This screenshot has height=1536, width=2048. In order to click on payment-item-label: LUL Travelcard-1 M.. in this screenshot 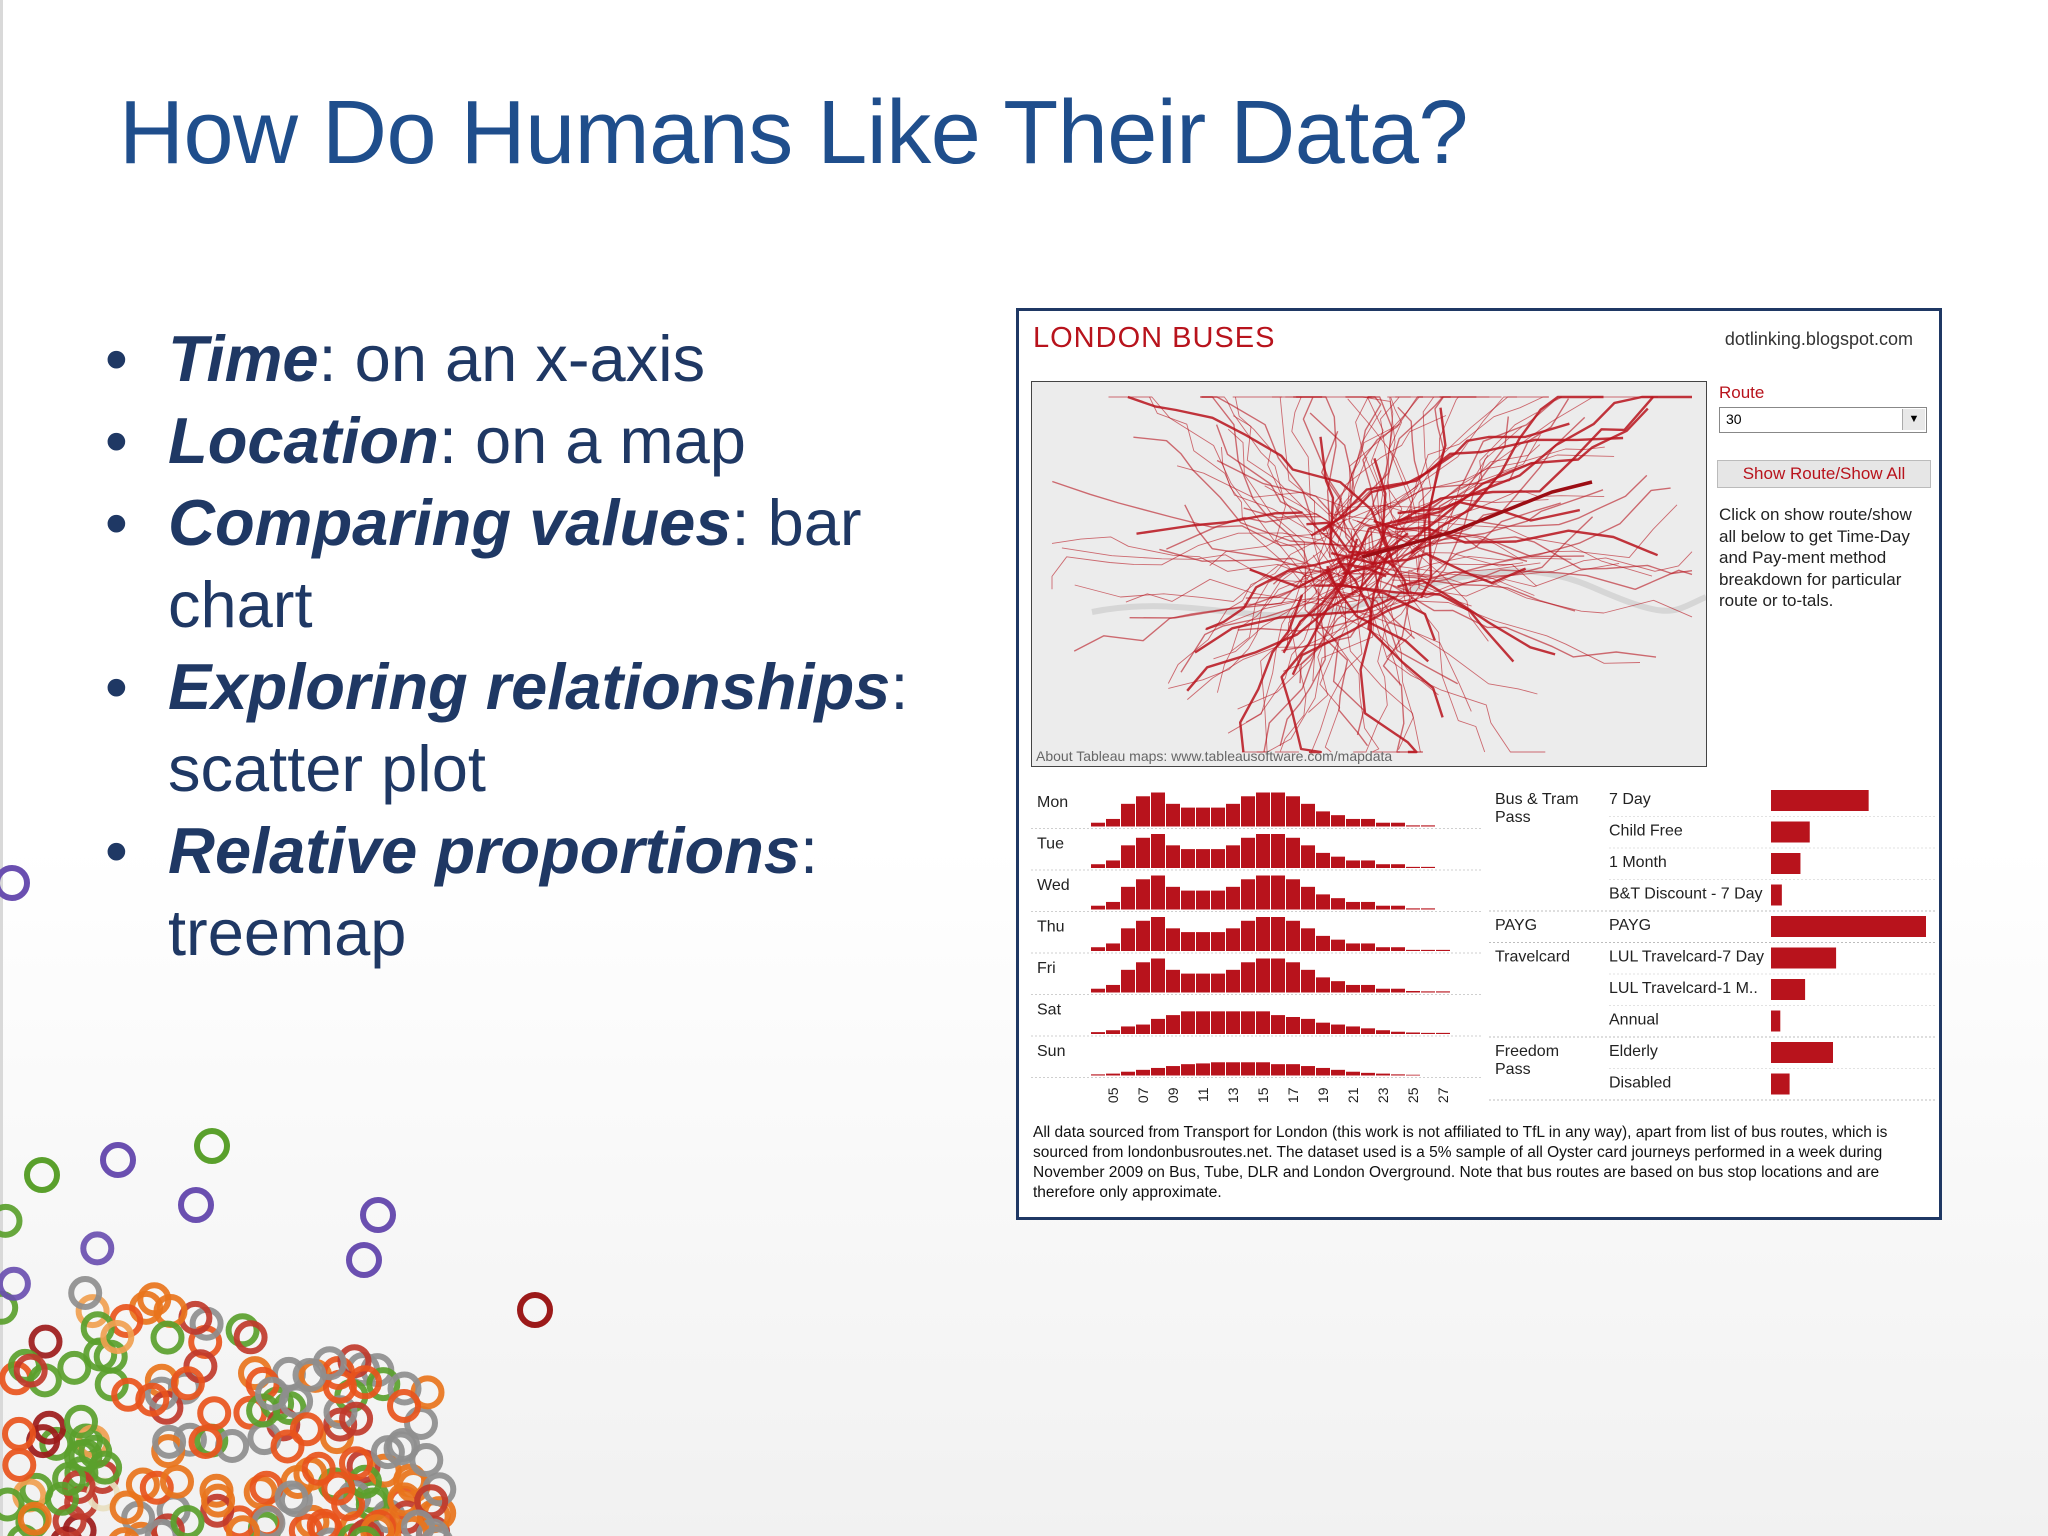, I will do `click(1683, 988)`.